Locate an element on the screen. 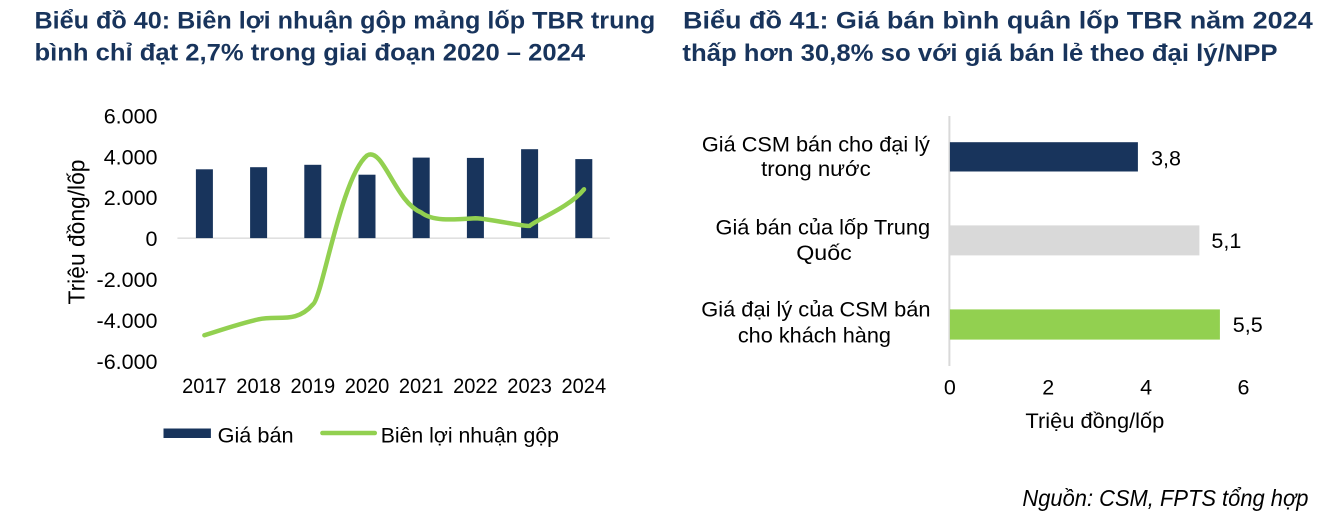  svg-text: 2020 is located at coordinates (367, 386).